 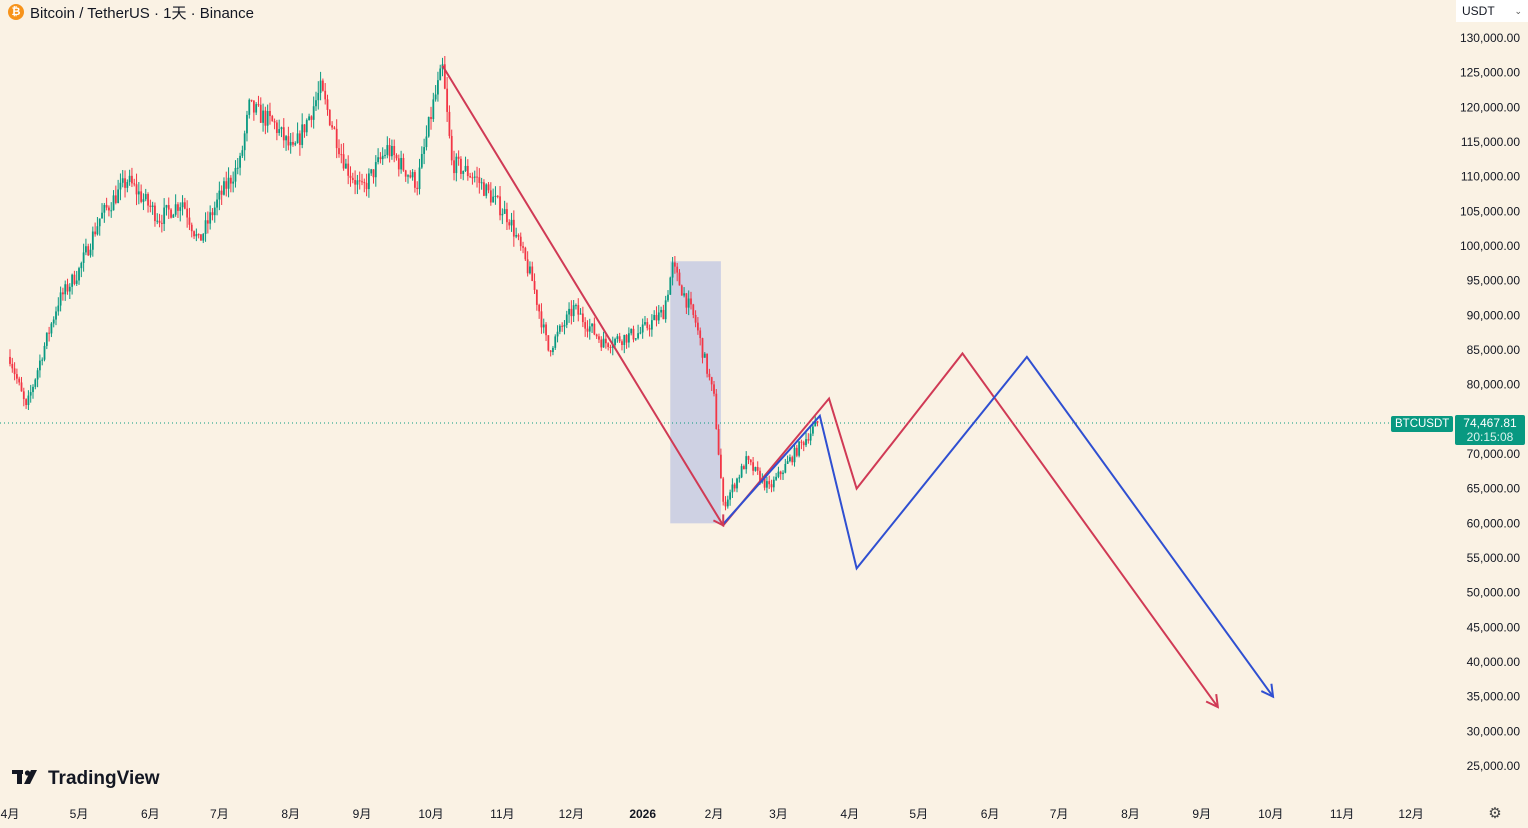 I want to click on x-tick-label: 11月, so click(x=502, y=814).